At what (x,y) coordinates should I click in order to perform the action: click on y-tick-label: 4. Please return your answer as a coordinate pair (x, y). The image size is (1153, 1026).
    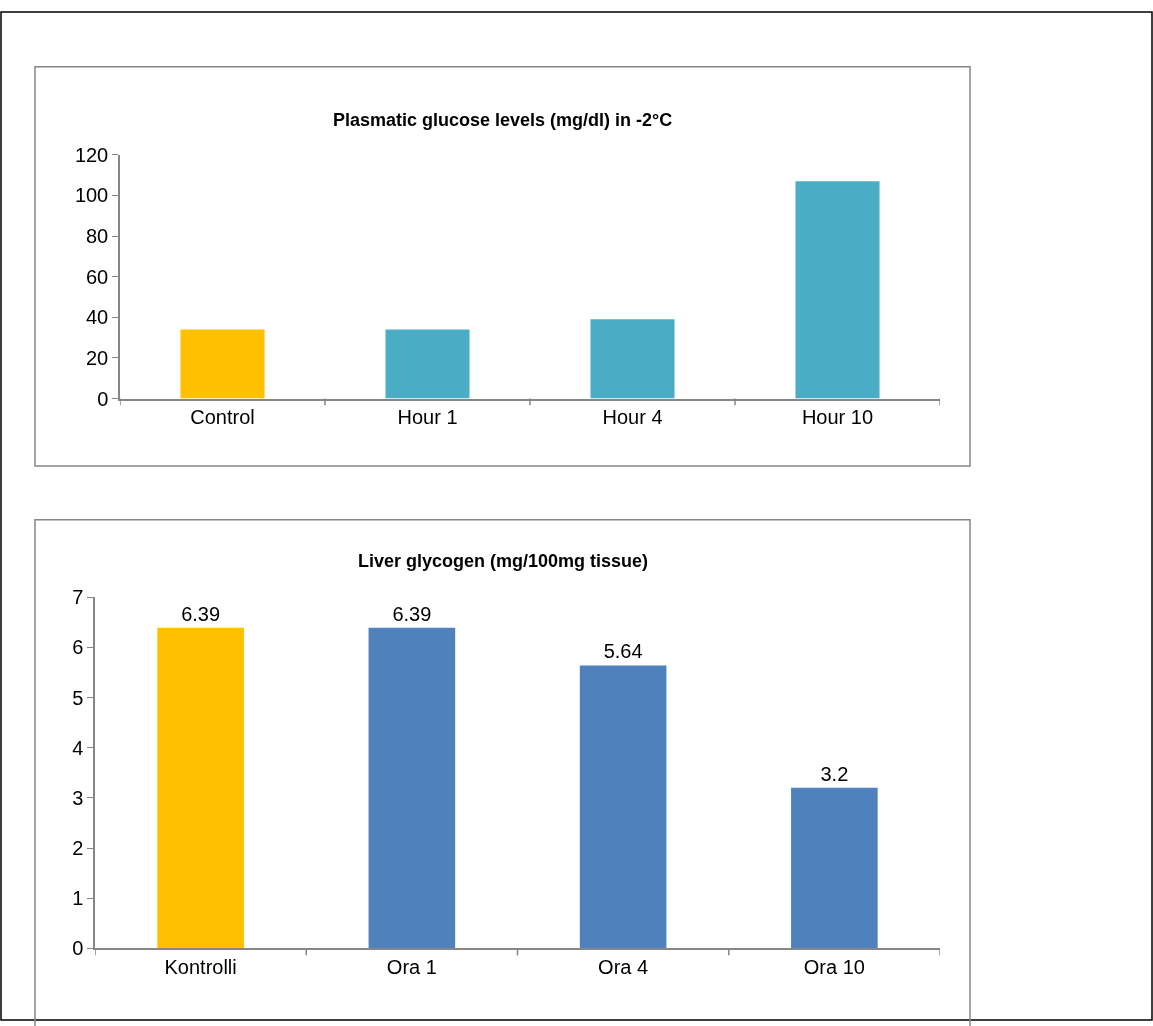
    Looking at the image, I should click on (78, 747).